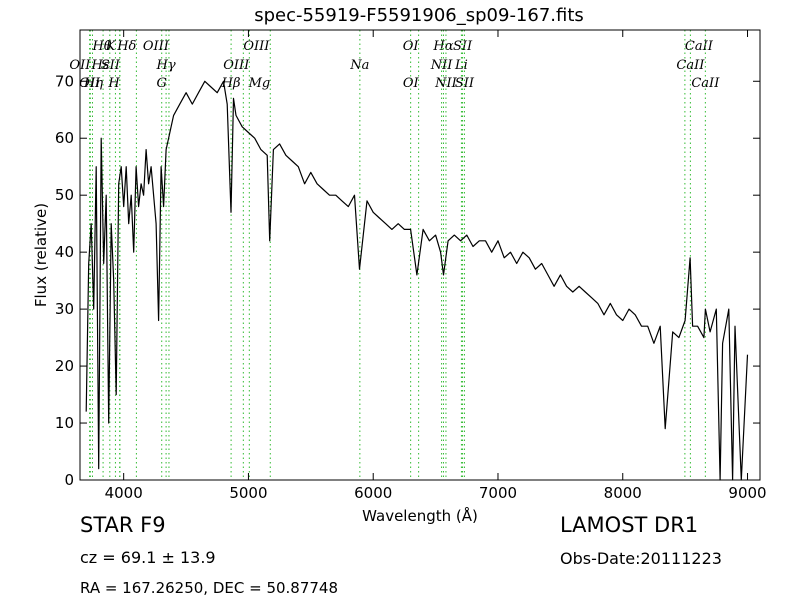  Describe the element at coordinates (93, 83) in the screenshot. I see `line-label-3: Hη` at that location.